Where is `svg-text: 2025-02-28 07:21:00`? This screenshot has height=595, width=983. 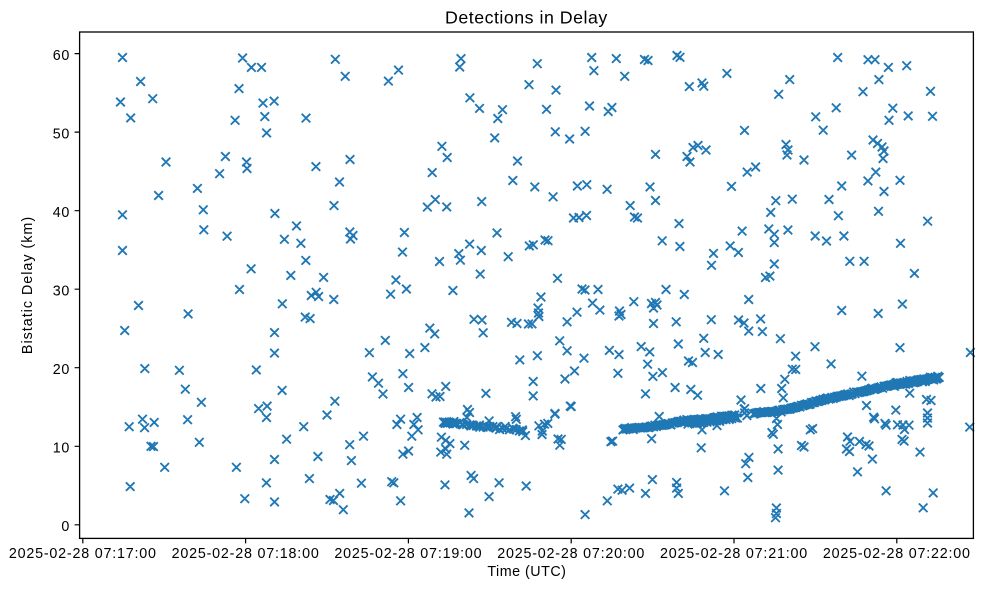
svg-text: 2025-02-28 07:21:00 is located at coordinates (734, 554).